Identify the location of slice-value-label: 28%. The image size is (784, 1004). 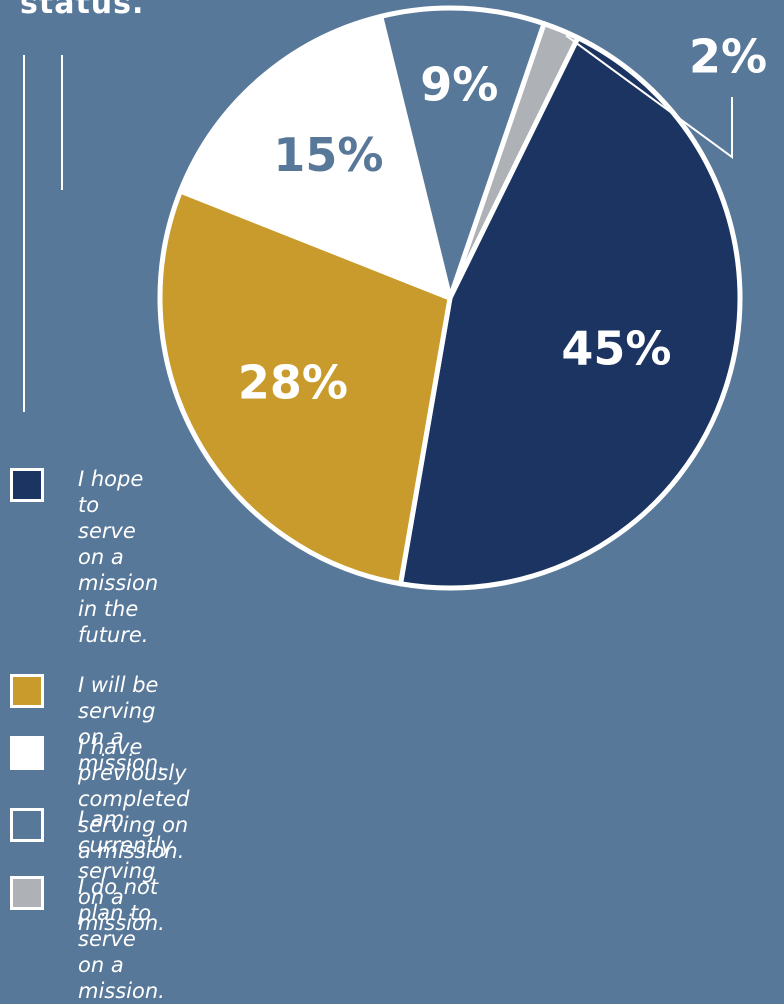
(293, 383).